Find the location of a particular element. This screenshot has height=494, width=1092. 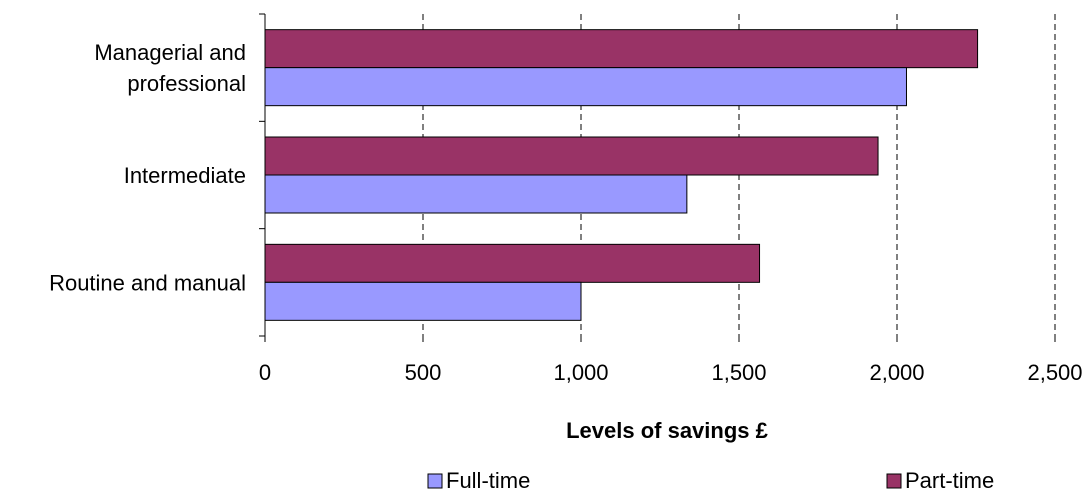

category-label: Managerial and is located at coordinates (170, 52).